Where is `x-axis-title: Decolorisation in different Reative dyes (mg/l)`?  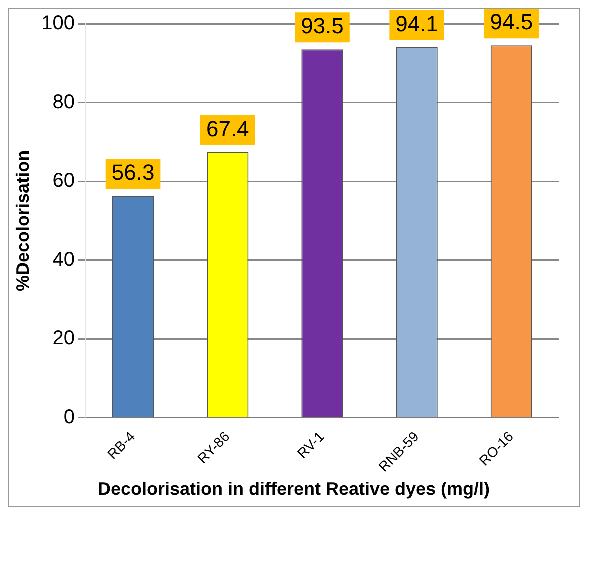
x-axis-title: Decolorisation in different Reative dyes (mg/l) is located at coordinates (294, 489).